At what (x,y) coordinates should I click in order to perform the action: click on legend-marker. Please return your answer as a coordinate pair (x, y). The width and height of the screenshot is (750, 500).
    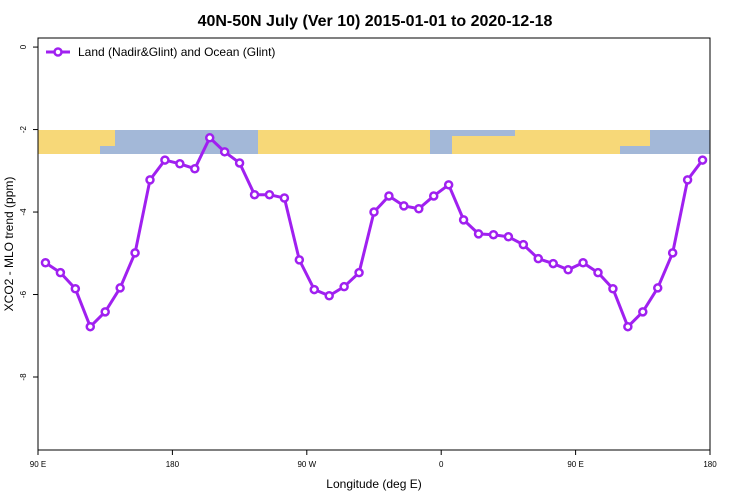
    Looking at the image, I should click on (58, 52).